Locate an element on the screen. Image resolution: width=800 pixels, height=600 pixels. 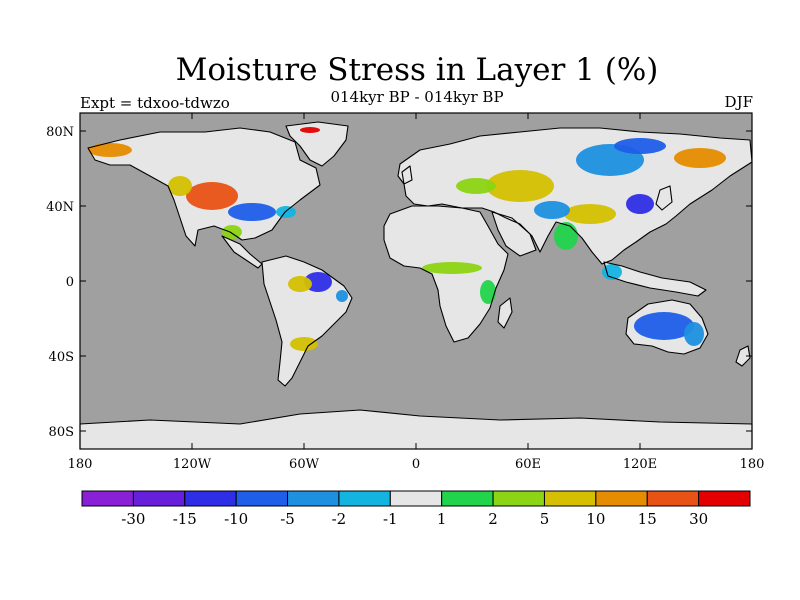
anomaly-east-asia is located at coordinates (640, 204).